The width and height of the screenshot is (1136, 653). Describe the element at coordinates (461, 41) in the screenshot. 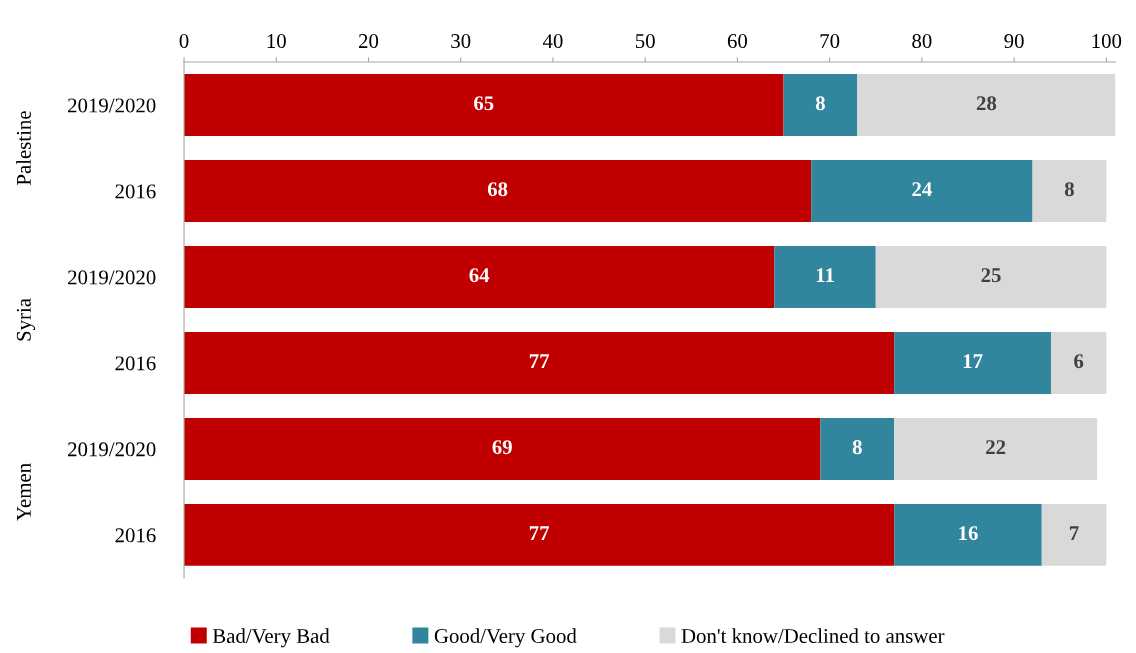

I see `x-tick-label: 30` at that location.